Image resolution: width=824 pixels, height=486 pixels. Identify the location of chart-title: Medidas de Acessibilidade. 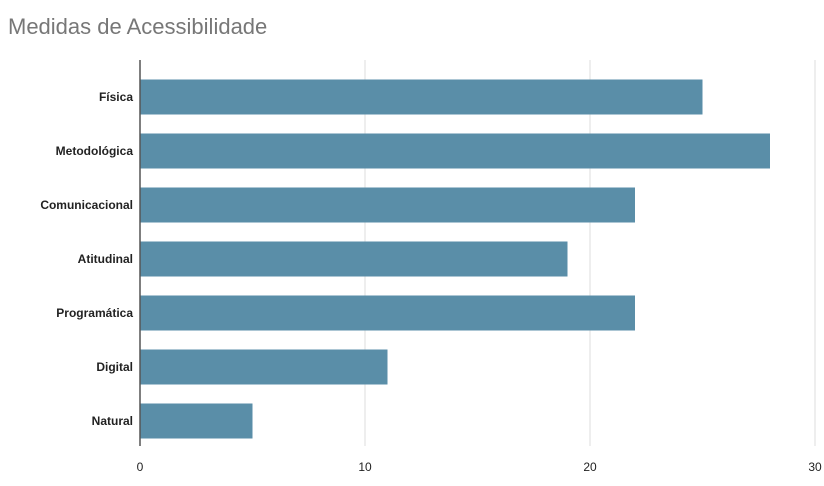
(138, 26).